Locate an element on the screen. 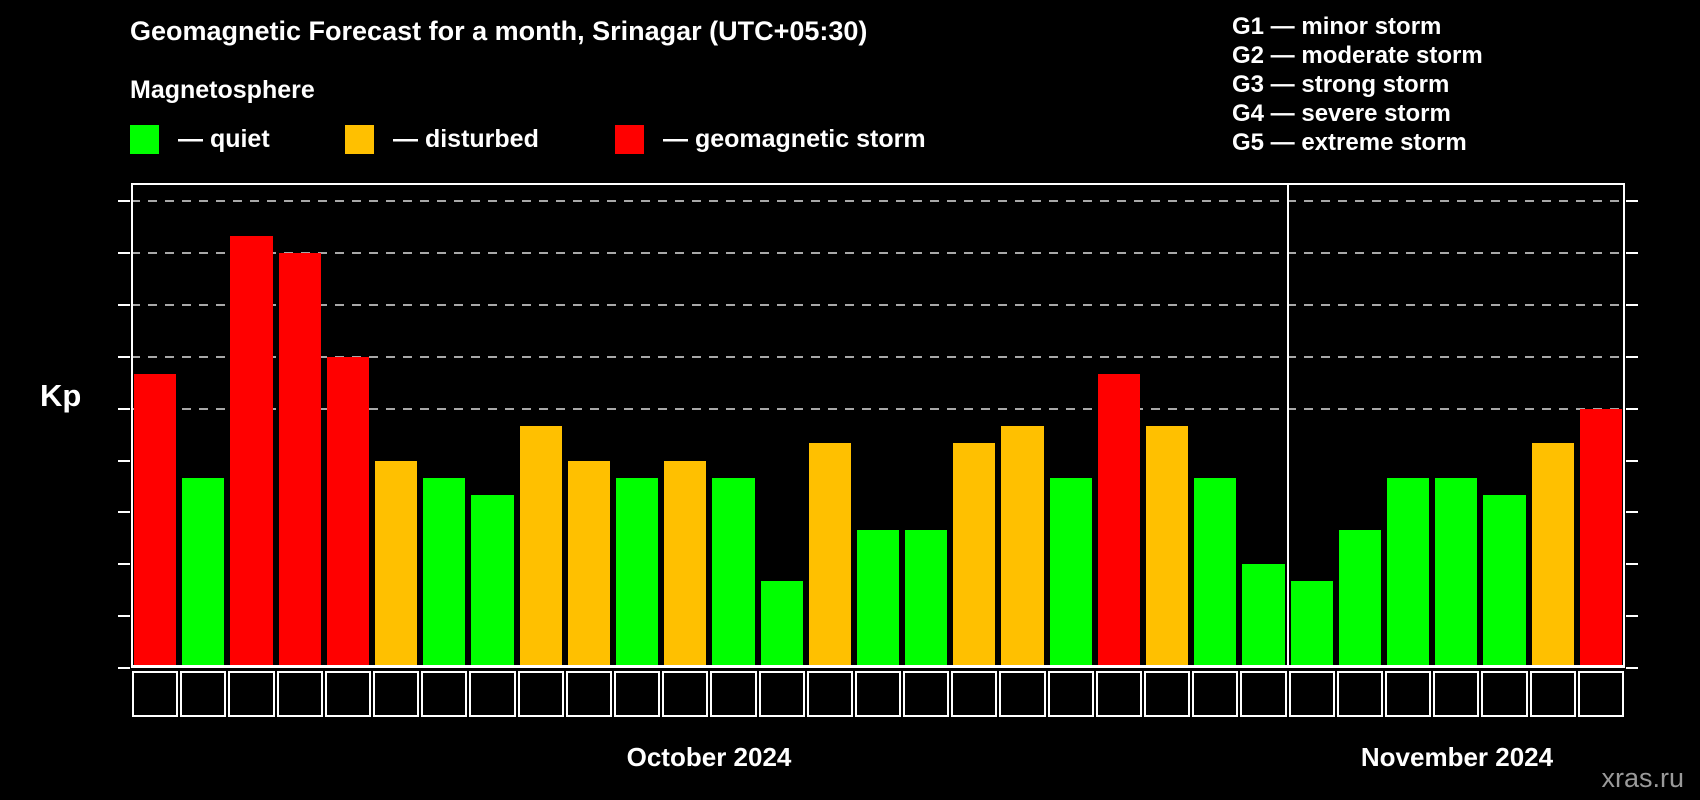 The width and height of the screenshot is (1700, 800). storm-color-swatch is located at coordinates (629, 139).